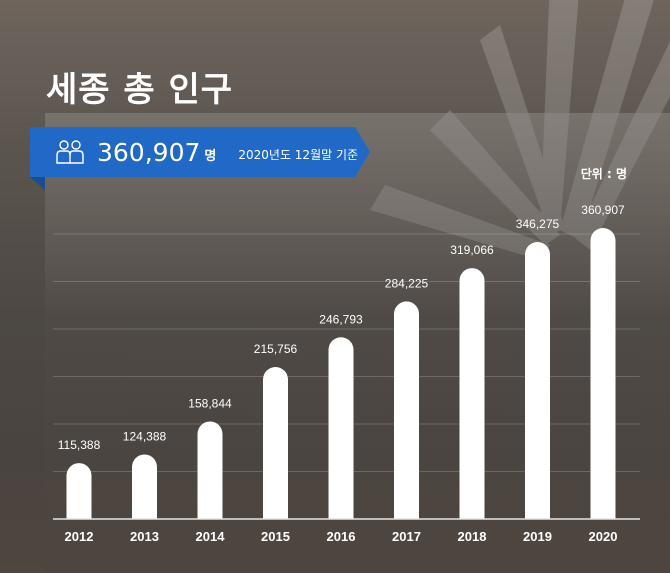 The width and height of the screenshot is (670, 573). Describe the element at coordinates (472, 536) in the screenshot. I see `x-tick-label: 2018` at that location.